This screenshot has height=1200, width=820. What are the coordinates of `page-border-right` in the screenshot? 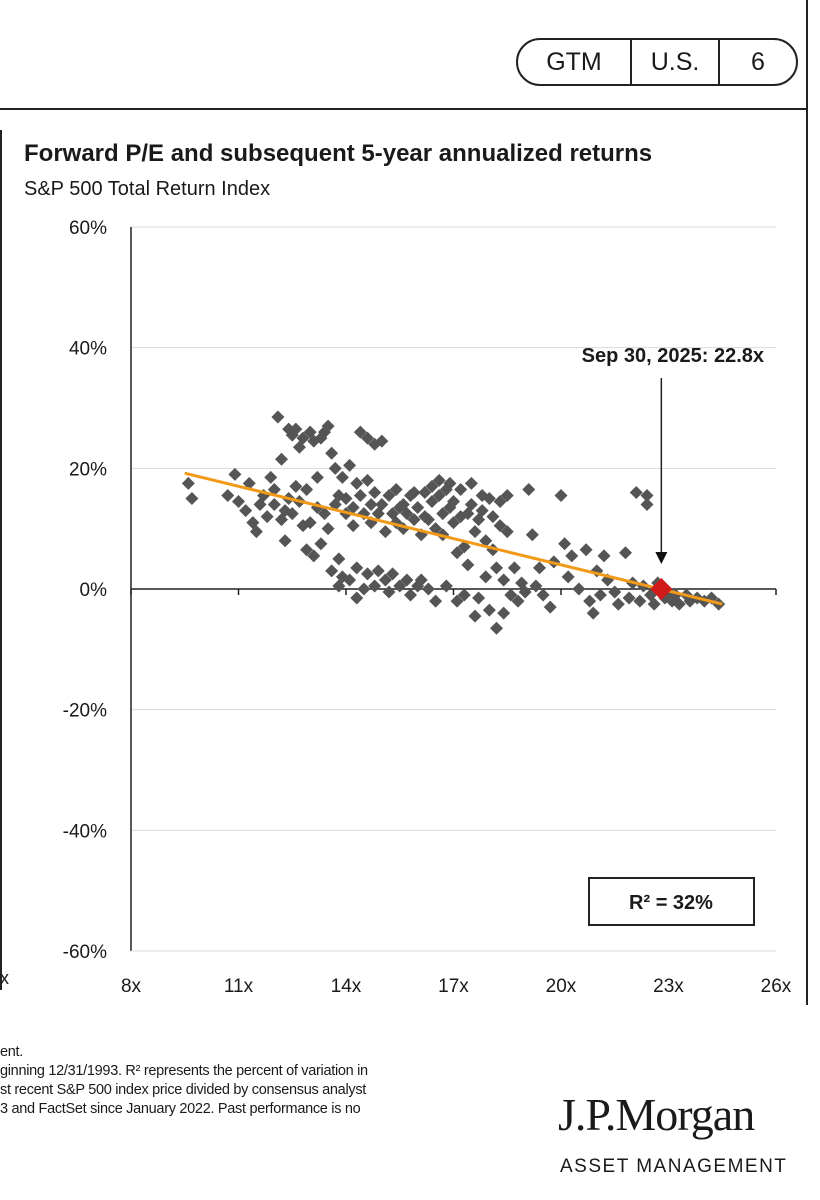 It's located at (807, 502).